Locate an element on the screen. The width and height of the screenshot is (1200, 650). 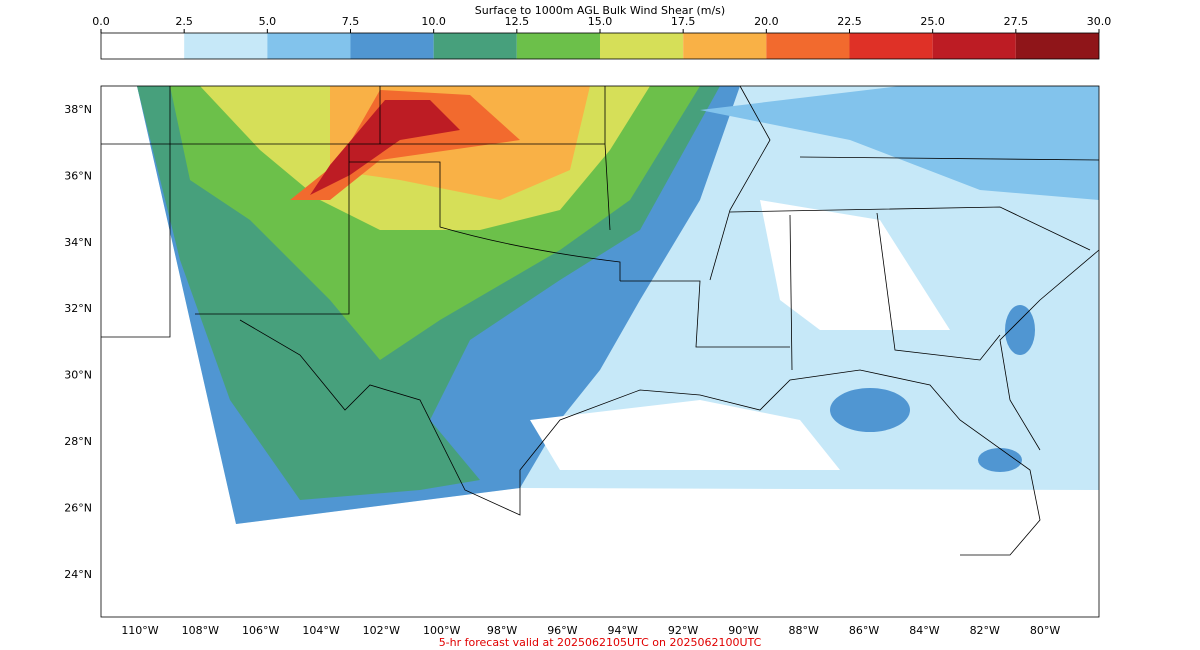
lat-label: 30°N is located at coordinates (78, 375).